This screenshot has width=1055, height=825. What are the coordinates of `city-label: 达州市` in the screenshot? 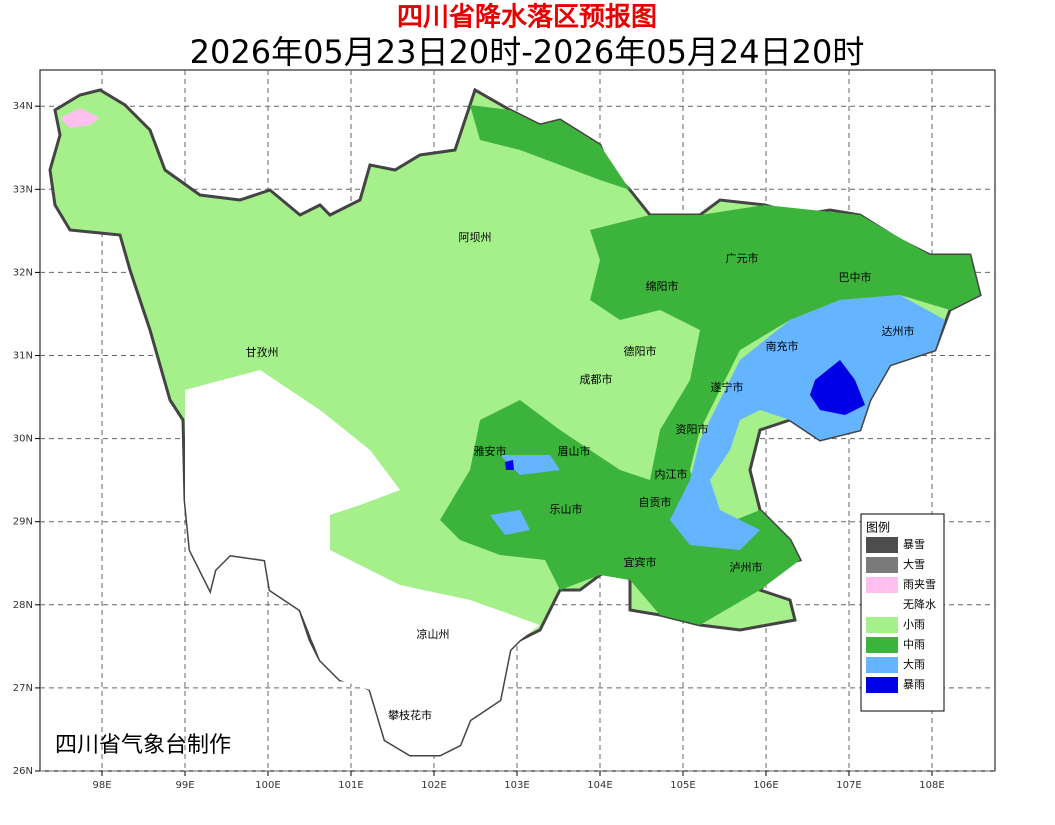 It's located at (898, 331).